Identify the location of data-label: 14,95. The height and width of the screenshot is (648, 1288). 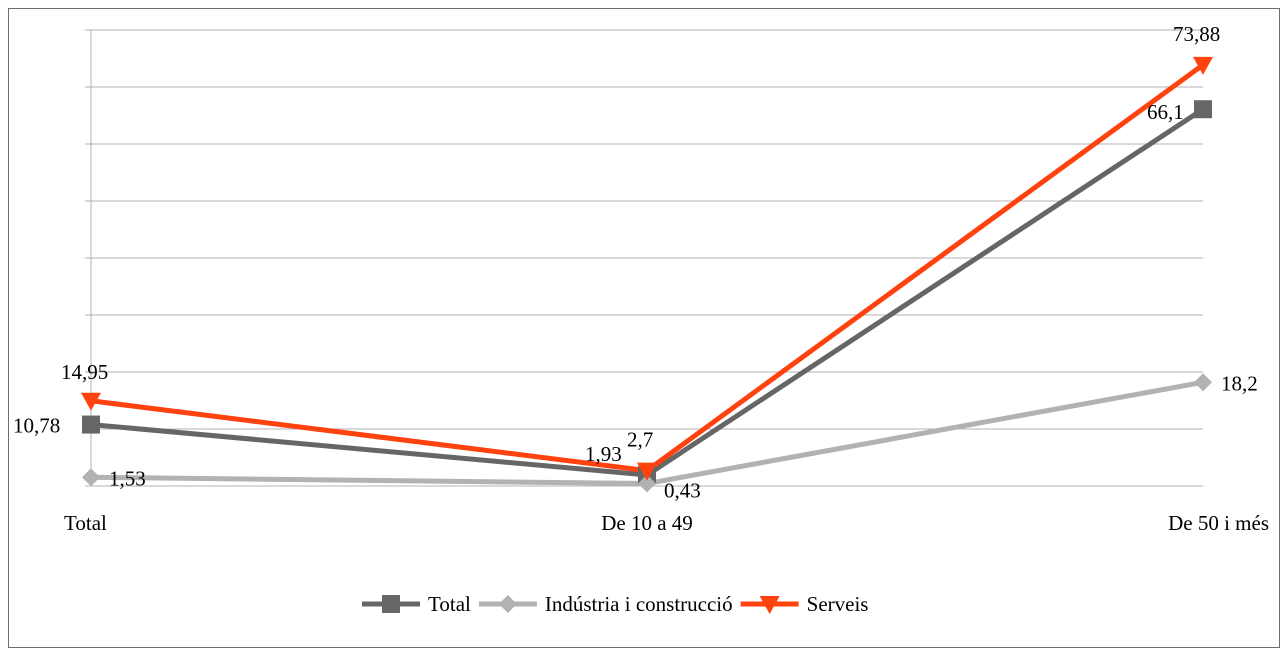
(84, 372).